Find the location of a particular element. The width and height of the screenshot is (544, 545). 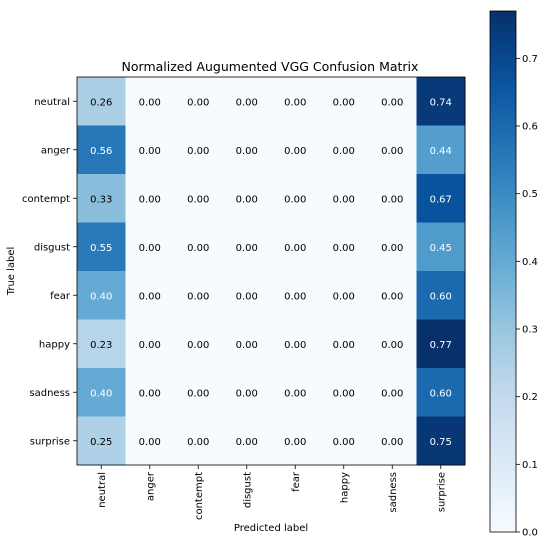

colorbar-tick-label: 0.7 is located at coordinates (530, 59).